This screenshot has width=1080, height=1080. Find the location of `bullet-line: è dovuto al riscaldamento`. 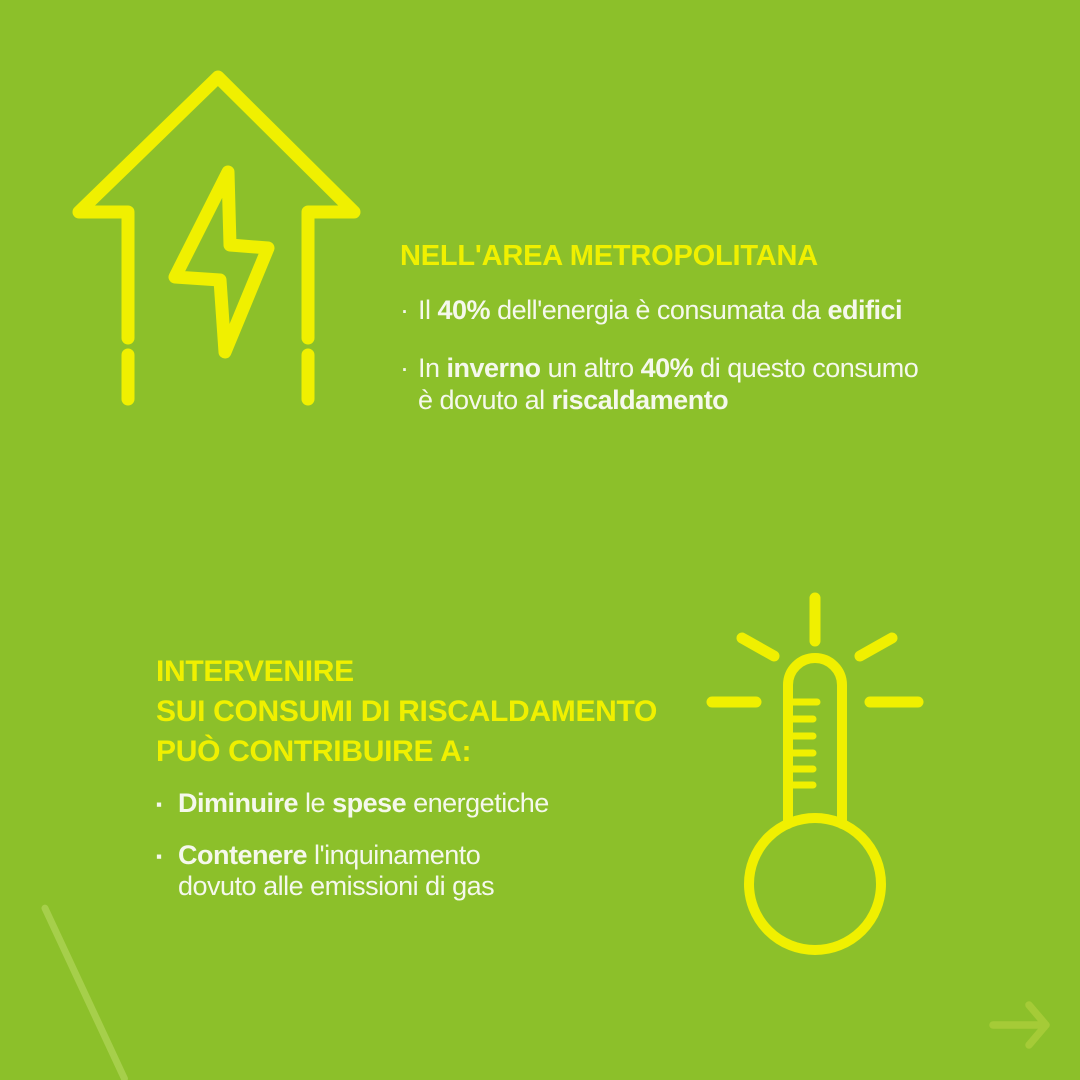

bullet-line: è dovuto al riscaldamento is located at coordinates (668, 400).